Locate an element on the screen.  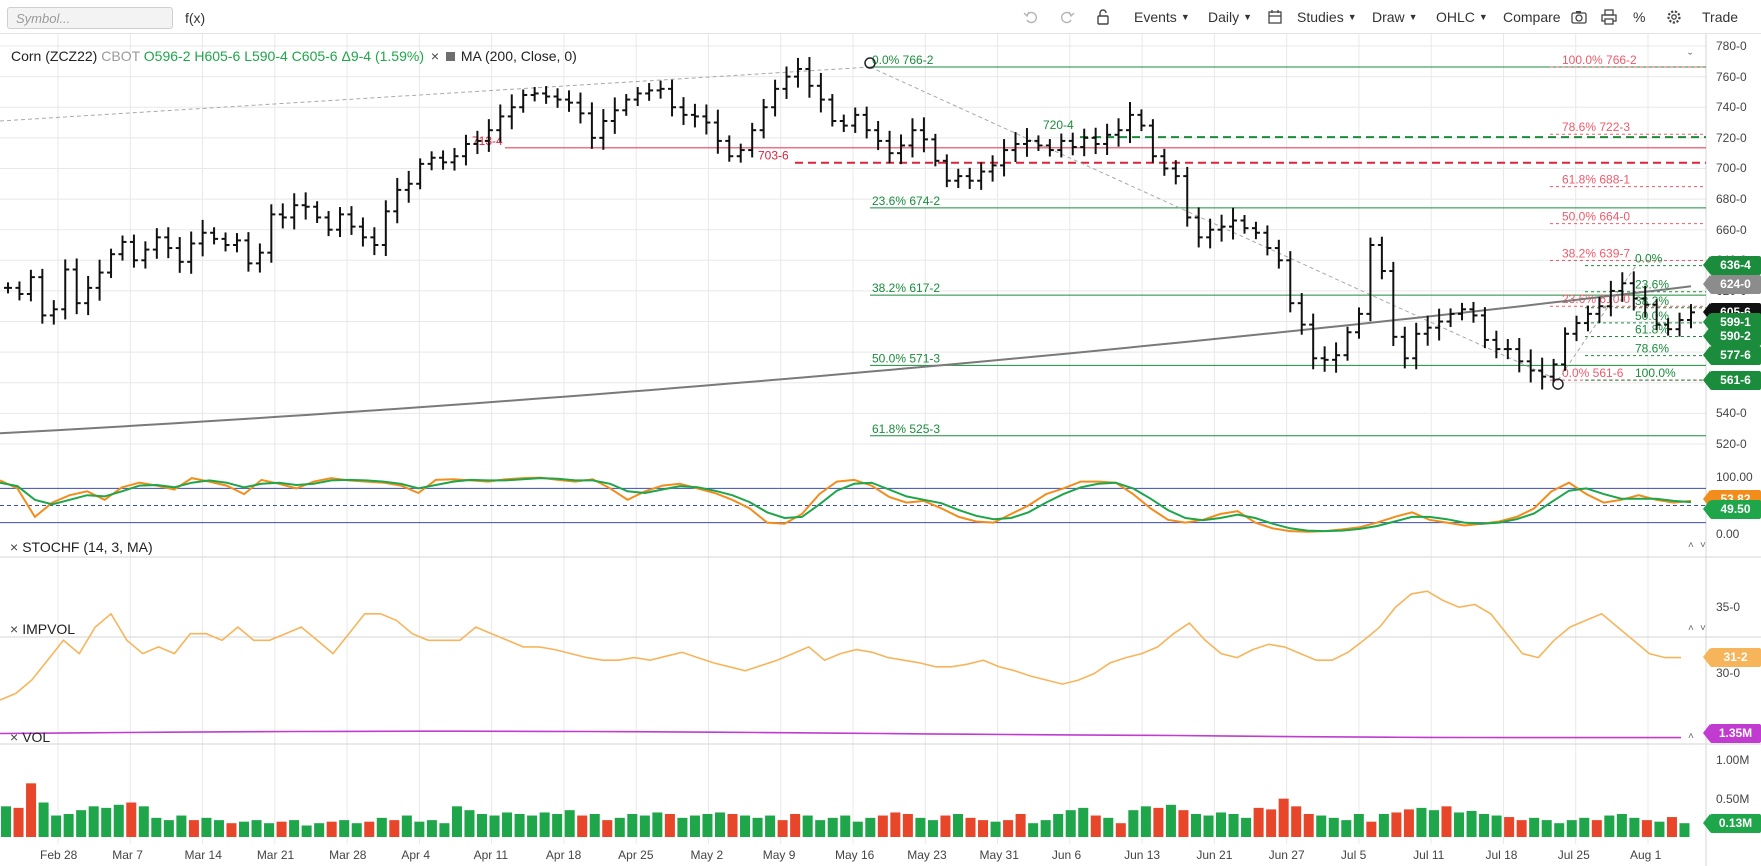
stoch-pane-label: × STOCHF (14, 3, MA) is located at coordinates (81, 547).